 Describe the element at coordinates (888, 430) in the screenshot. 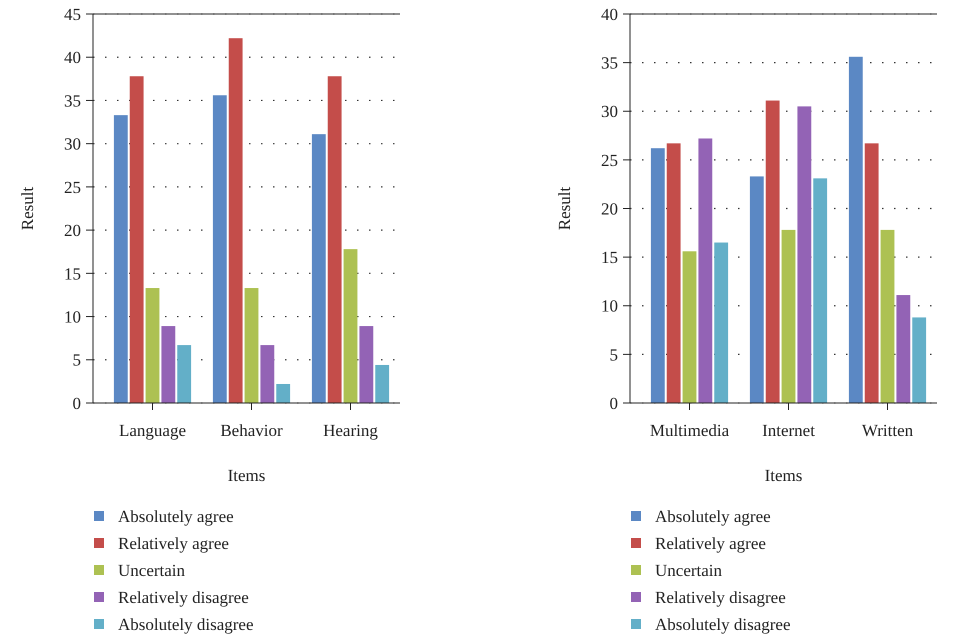

I see `x-tick-label: Written` at that location.